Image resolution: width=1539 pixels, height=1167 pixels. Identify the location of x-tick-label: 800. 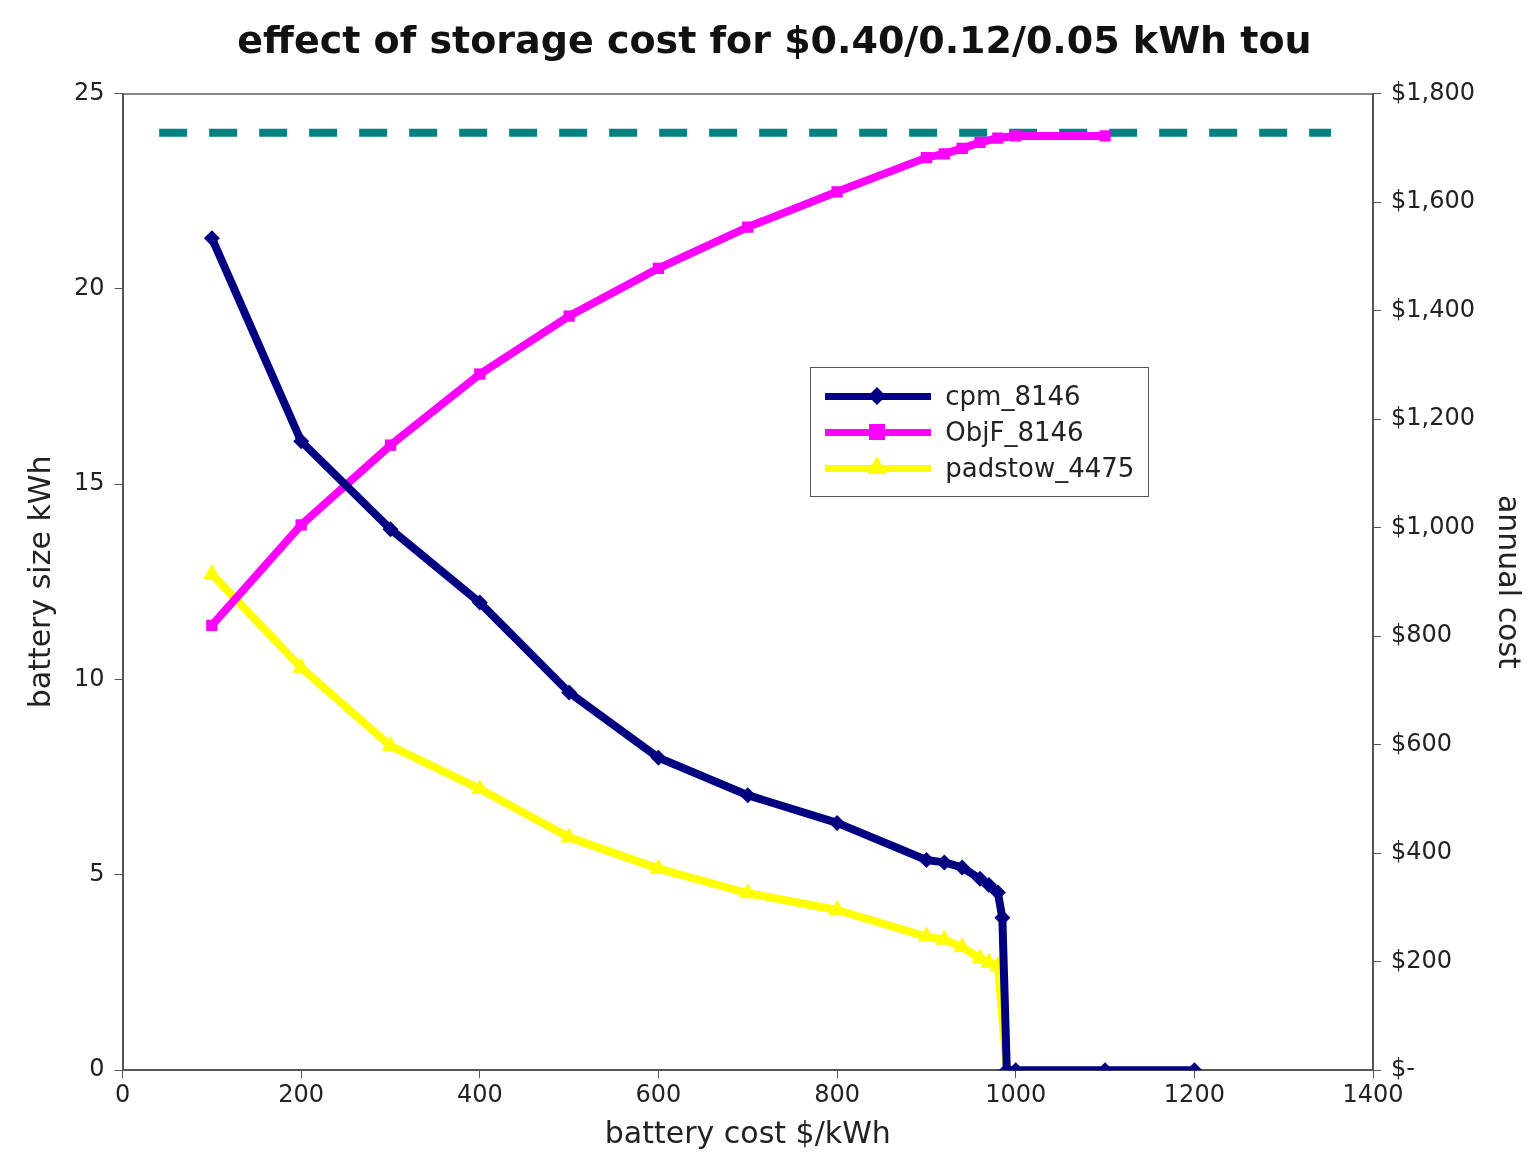
(837, 1093).